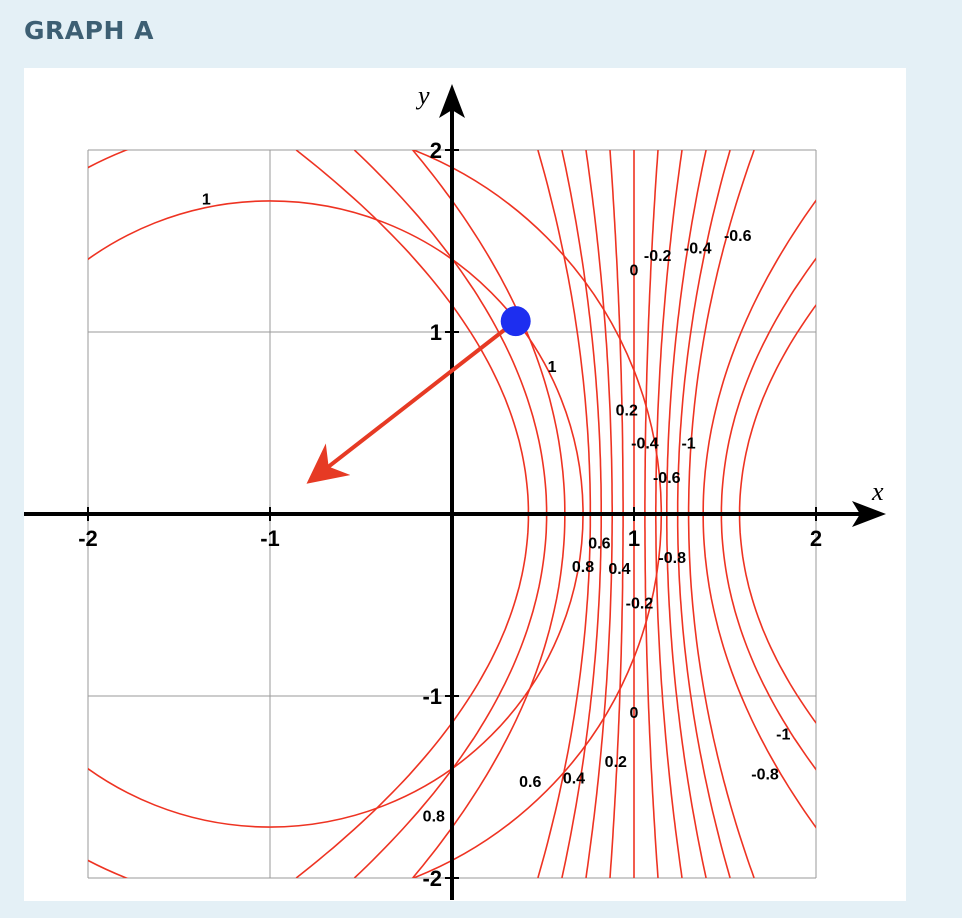 Image resolution: width=962 pixels, height=918 pixels. I want to click on y-tick-label: -2, so click(432, 878).